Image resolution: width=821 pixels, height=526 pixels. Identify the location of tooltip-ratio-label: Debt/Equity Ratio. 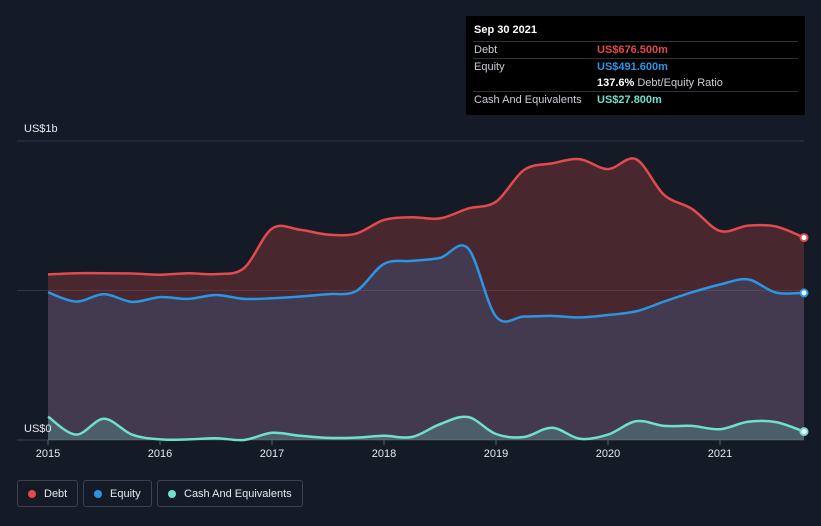
(680, 83).